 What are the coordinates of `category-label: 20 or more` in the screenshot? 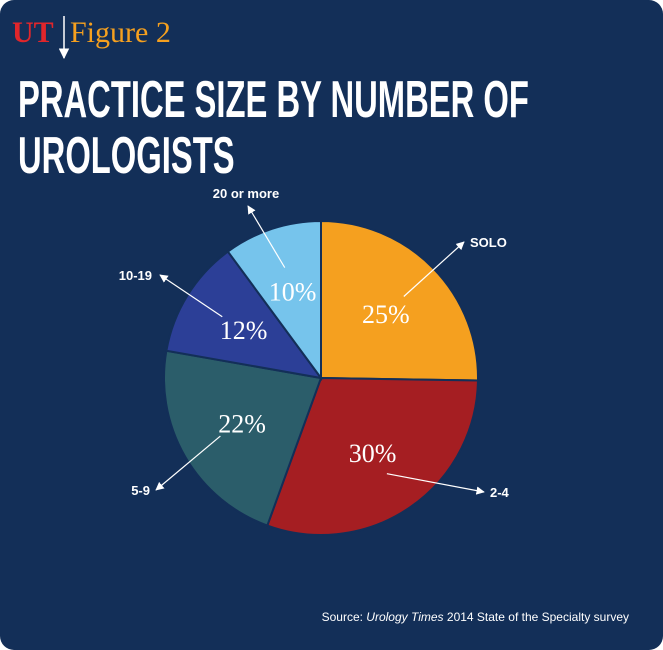 It's located at (246, 193).